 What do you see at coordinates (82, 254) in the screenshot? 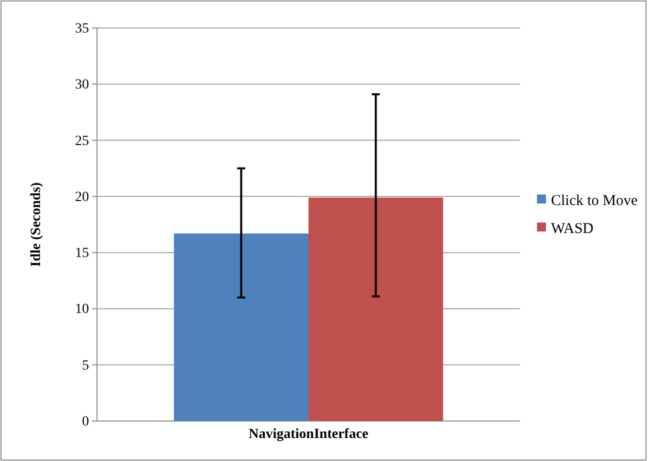
I see `y-tick-label: 15` at bounding box center [82, 254].